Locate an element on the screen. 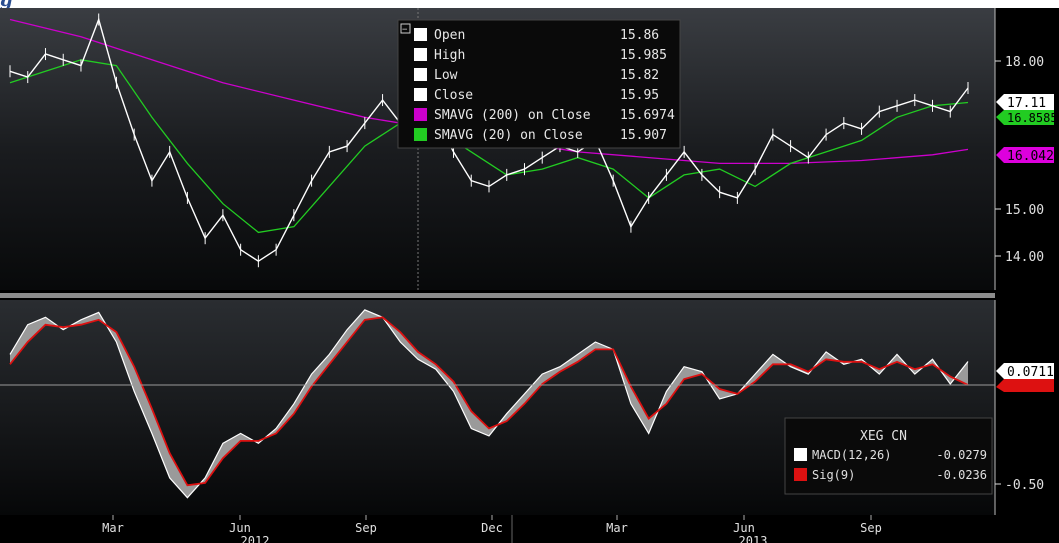  price-y-tick-label: 15.00 is located at coordinates (1024, 210).